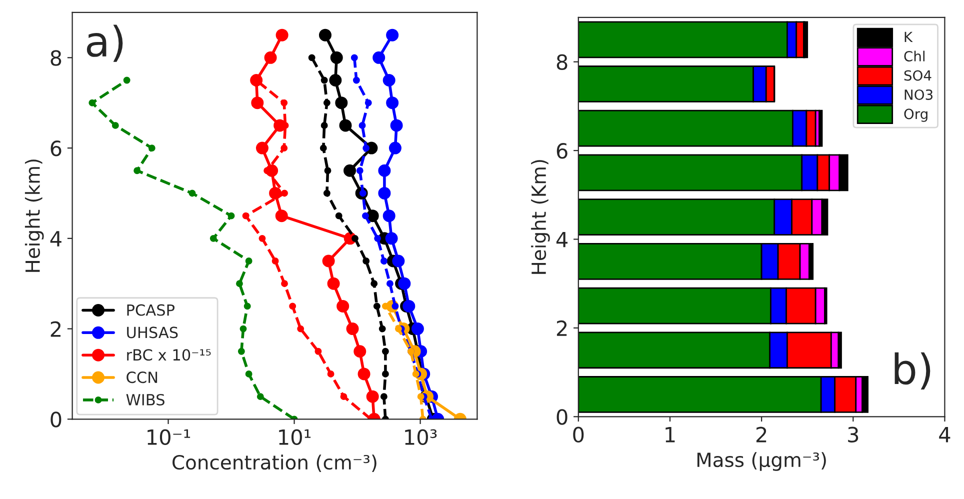  What do you see at coordinates (912, 371) in the screenshot?
I see `annotation: b)` at bounding box center [912, 371].